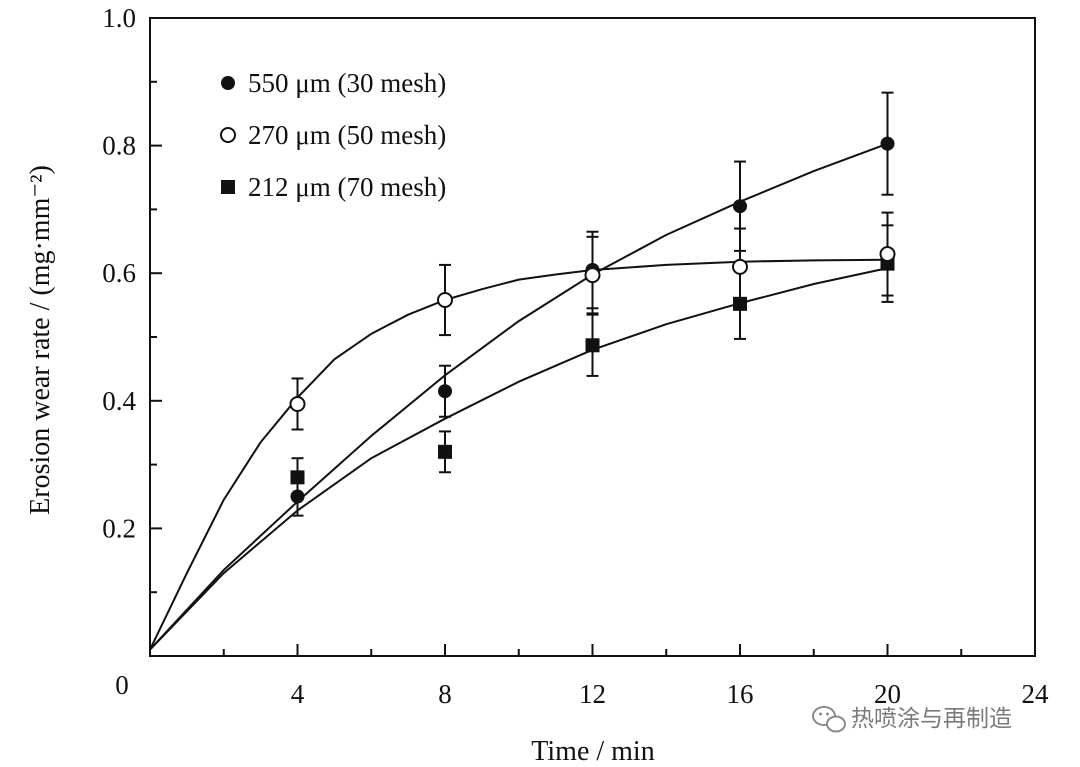 The image size is (1080, 767). What do you see at coordinates (592, 751) in the screenshot?
I see `x-axis-title: Time / min` at bounding box center [592, 751].